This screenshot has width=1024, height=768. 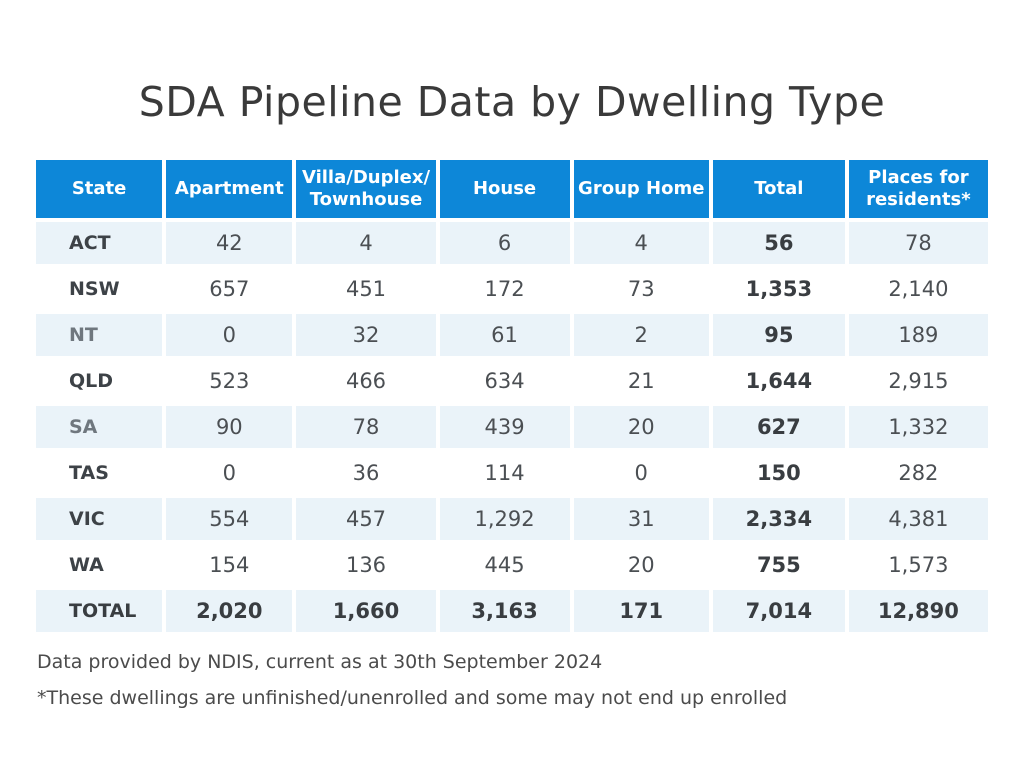 What do you see at coordinates (504, 473) in the screenshot?
I see `house-value-cell: 114` at bounding box center [504, 473].